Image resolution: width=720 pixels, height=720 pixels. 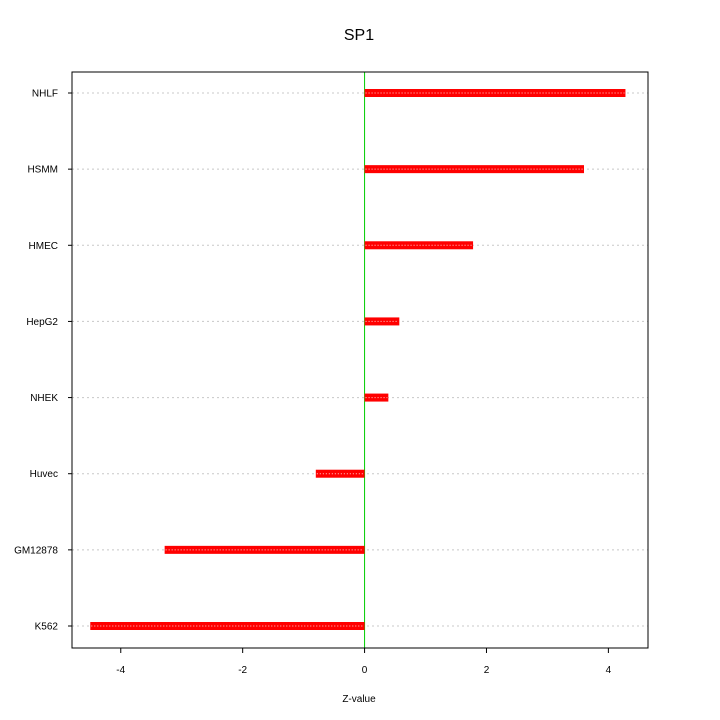 What do you see at coordinates (365, 670) in the screenshot?
I see `x-tick-label: 0` at bounding box center [365, 670].